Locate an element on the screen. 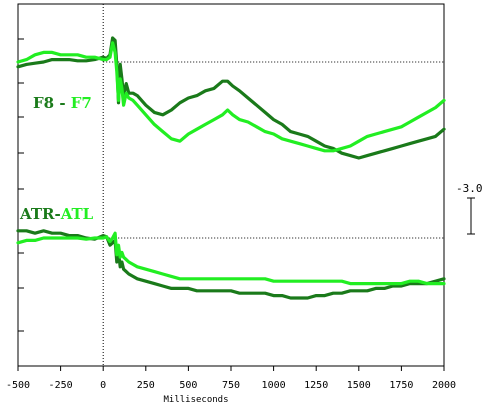 Image resolution: width=503 pixels, height=418 pixels. x-axis-title: Milliseconds is located at coordinates (195, 400).